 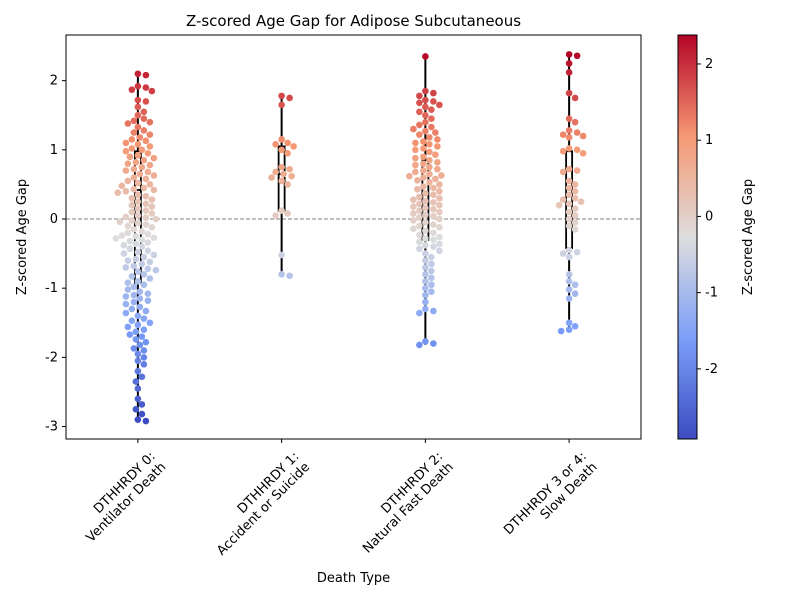 What do you see at coordinates (136, 247) in the screenshot?
I see `swarm-series` at bounding box center [136, 247].